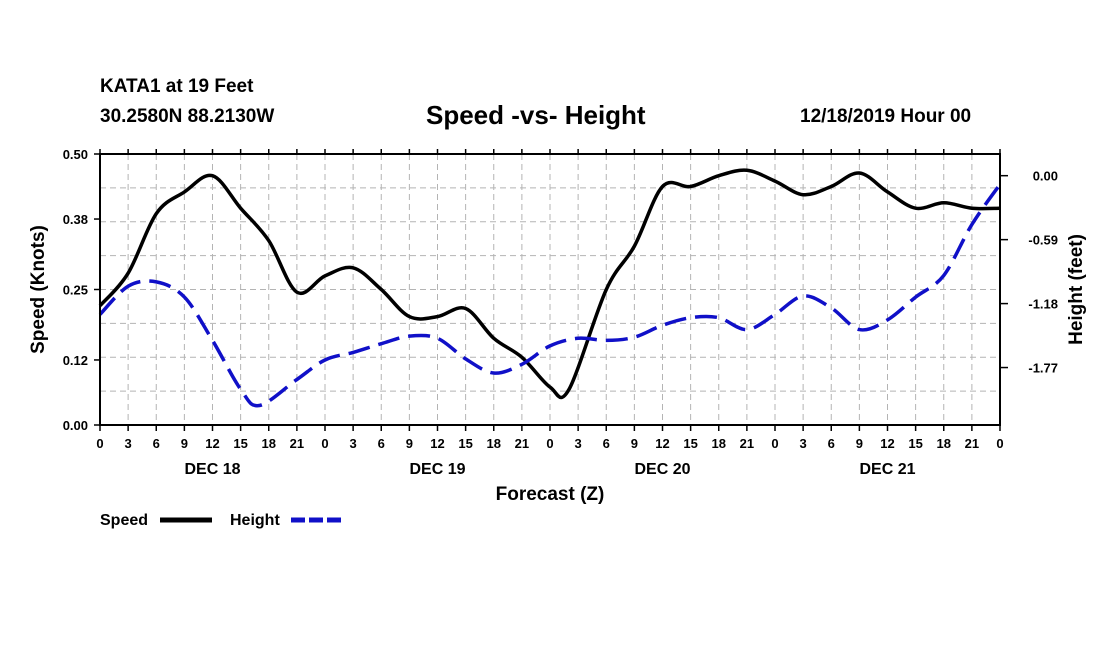 The image size is (1100, 650). I want to click on y-axis-left: 0.00 0.12 0.25 0.38 0.50, so click(81, 290).